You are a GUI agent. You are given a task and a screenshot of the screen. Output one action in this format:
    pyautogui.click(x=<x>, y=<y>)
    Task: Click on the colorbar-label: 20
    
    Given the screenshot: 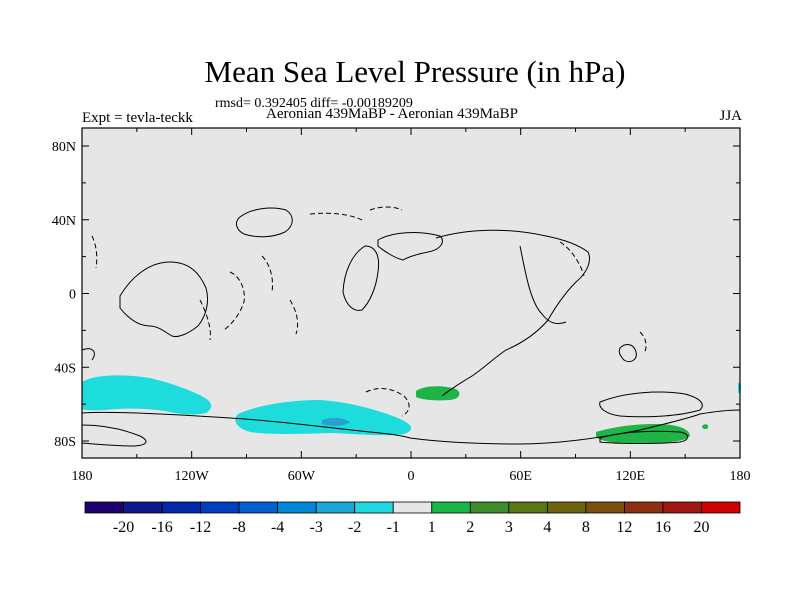 What is the action you would take?
    pyautogui.click(x=701, y=527)
    